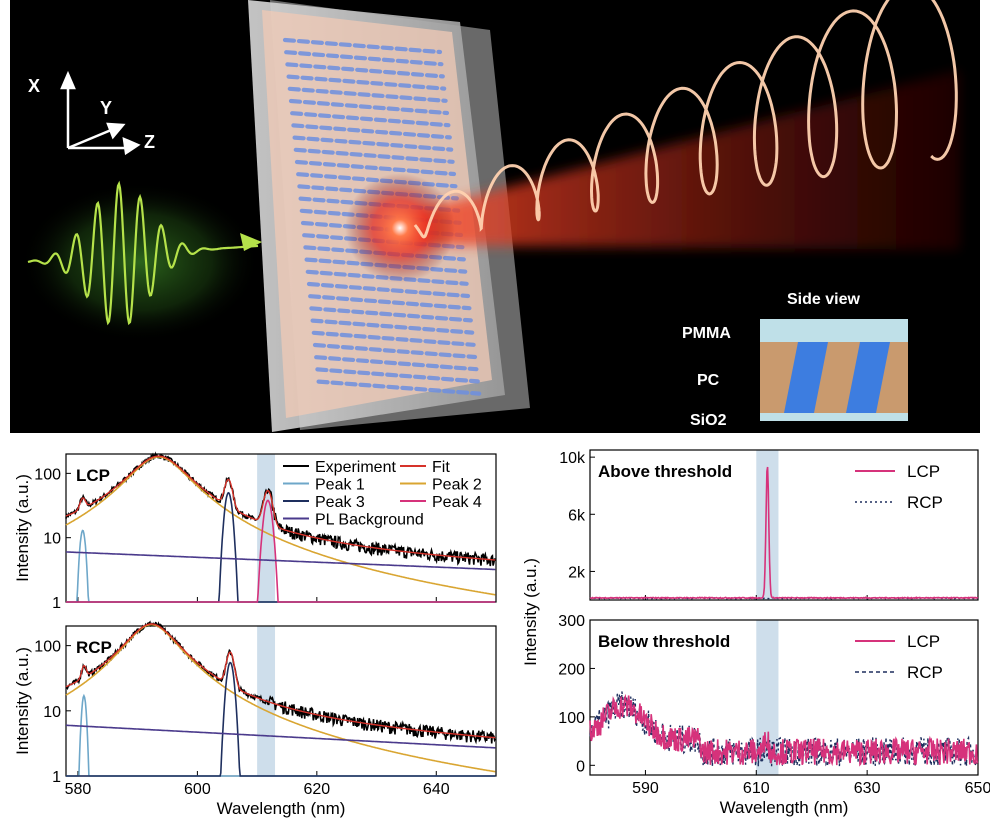  What do you see at coordinates (441, 467) in the screenshot?
I see `legend-entry: Fit` at bounding box center [441, 467].